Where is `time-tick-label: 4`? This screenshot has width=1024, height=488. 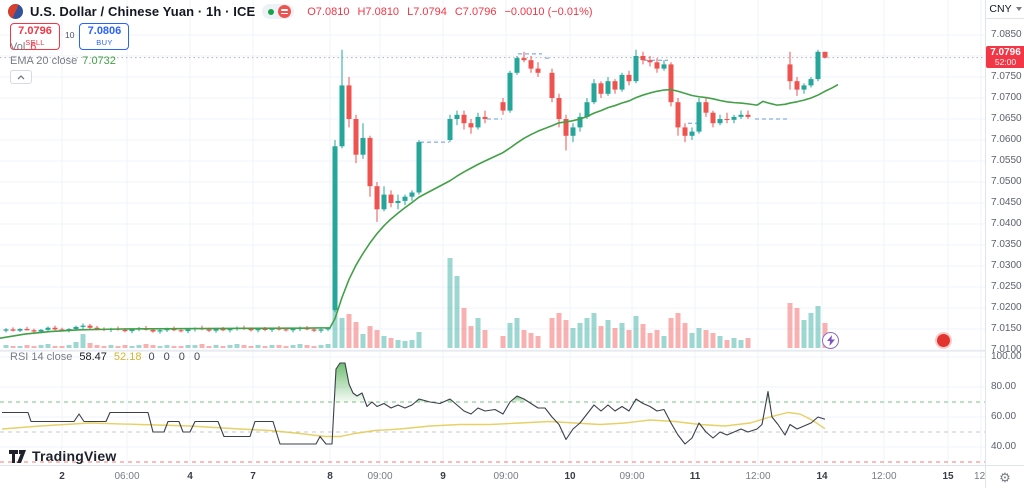
time-tick-label: 4 is located at coordinates (190, 476).